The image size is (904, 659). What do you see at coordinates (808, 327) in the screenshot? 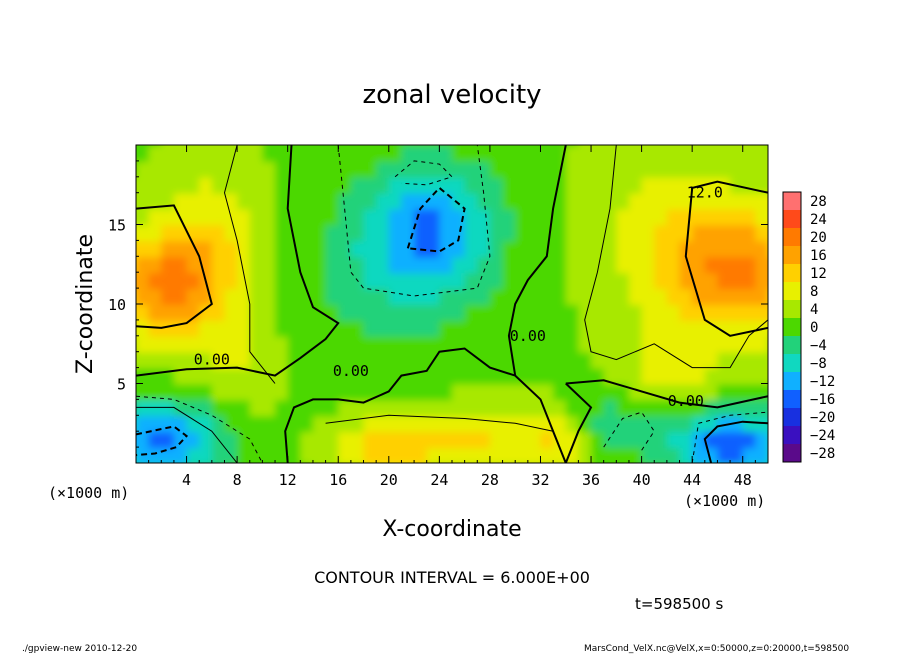
I see `colorbar: 28 24 20 16 12 8 4 0 −4 −8 −12 −16 −20 −24 −28` at bounding box center [808, 327].